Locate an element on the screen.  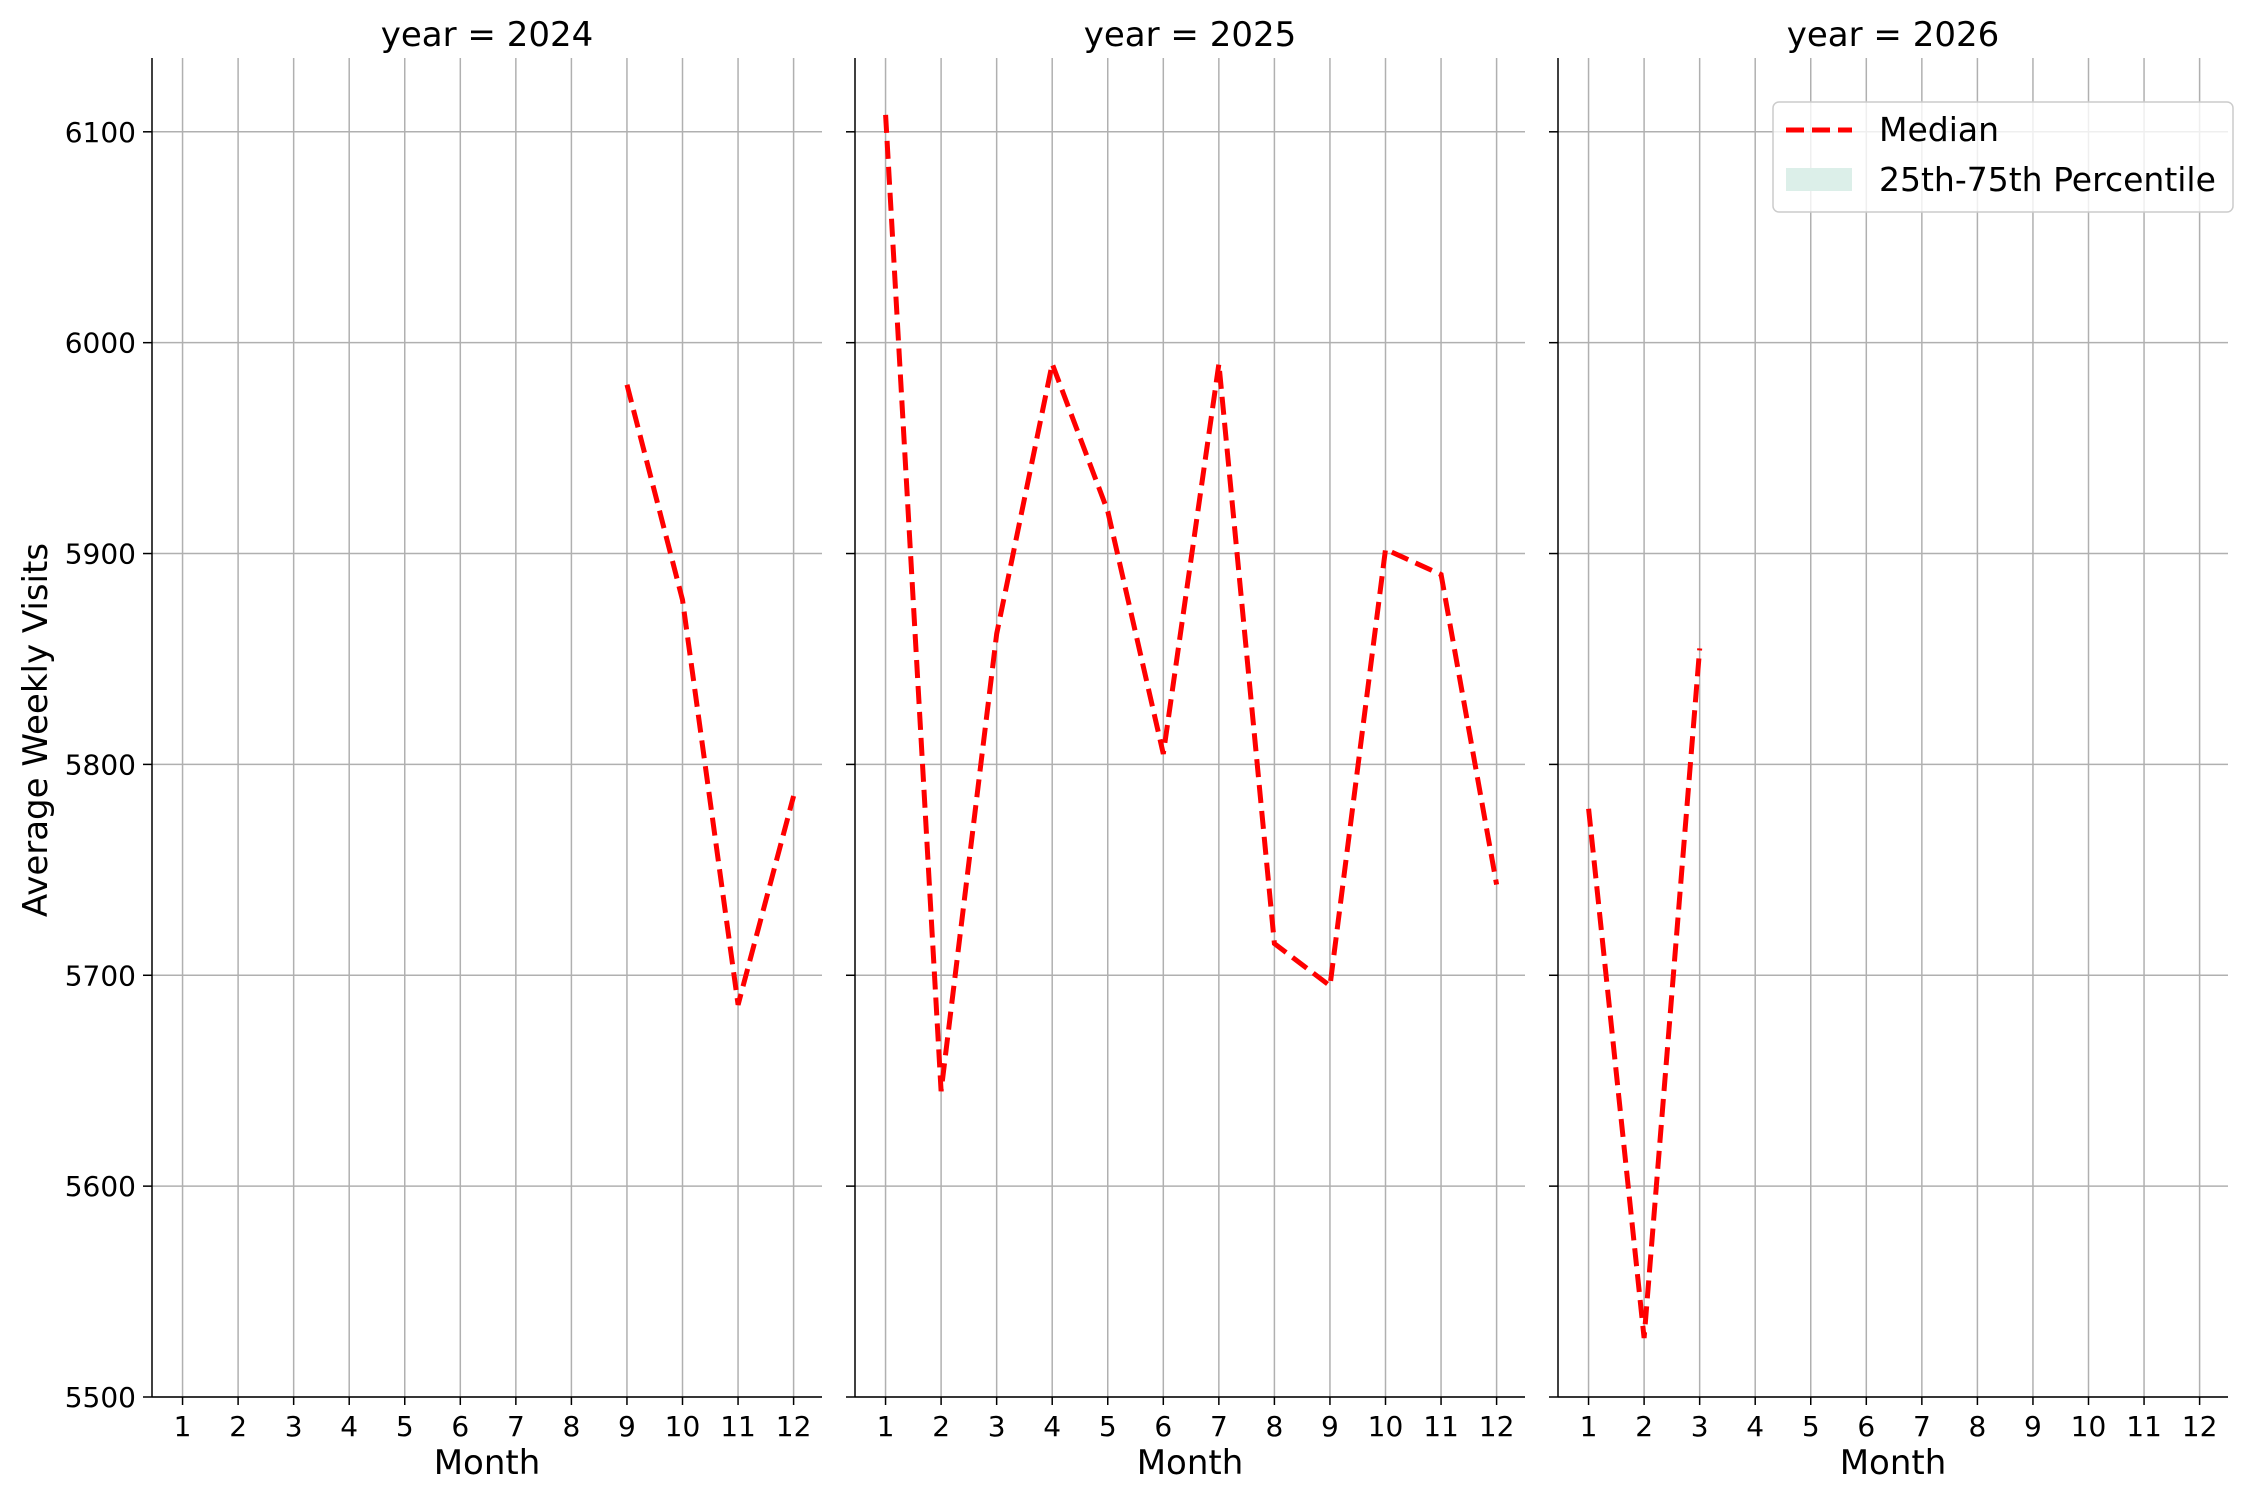
y-tick-label: 5500 is located at coordinates (100, 1397).